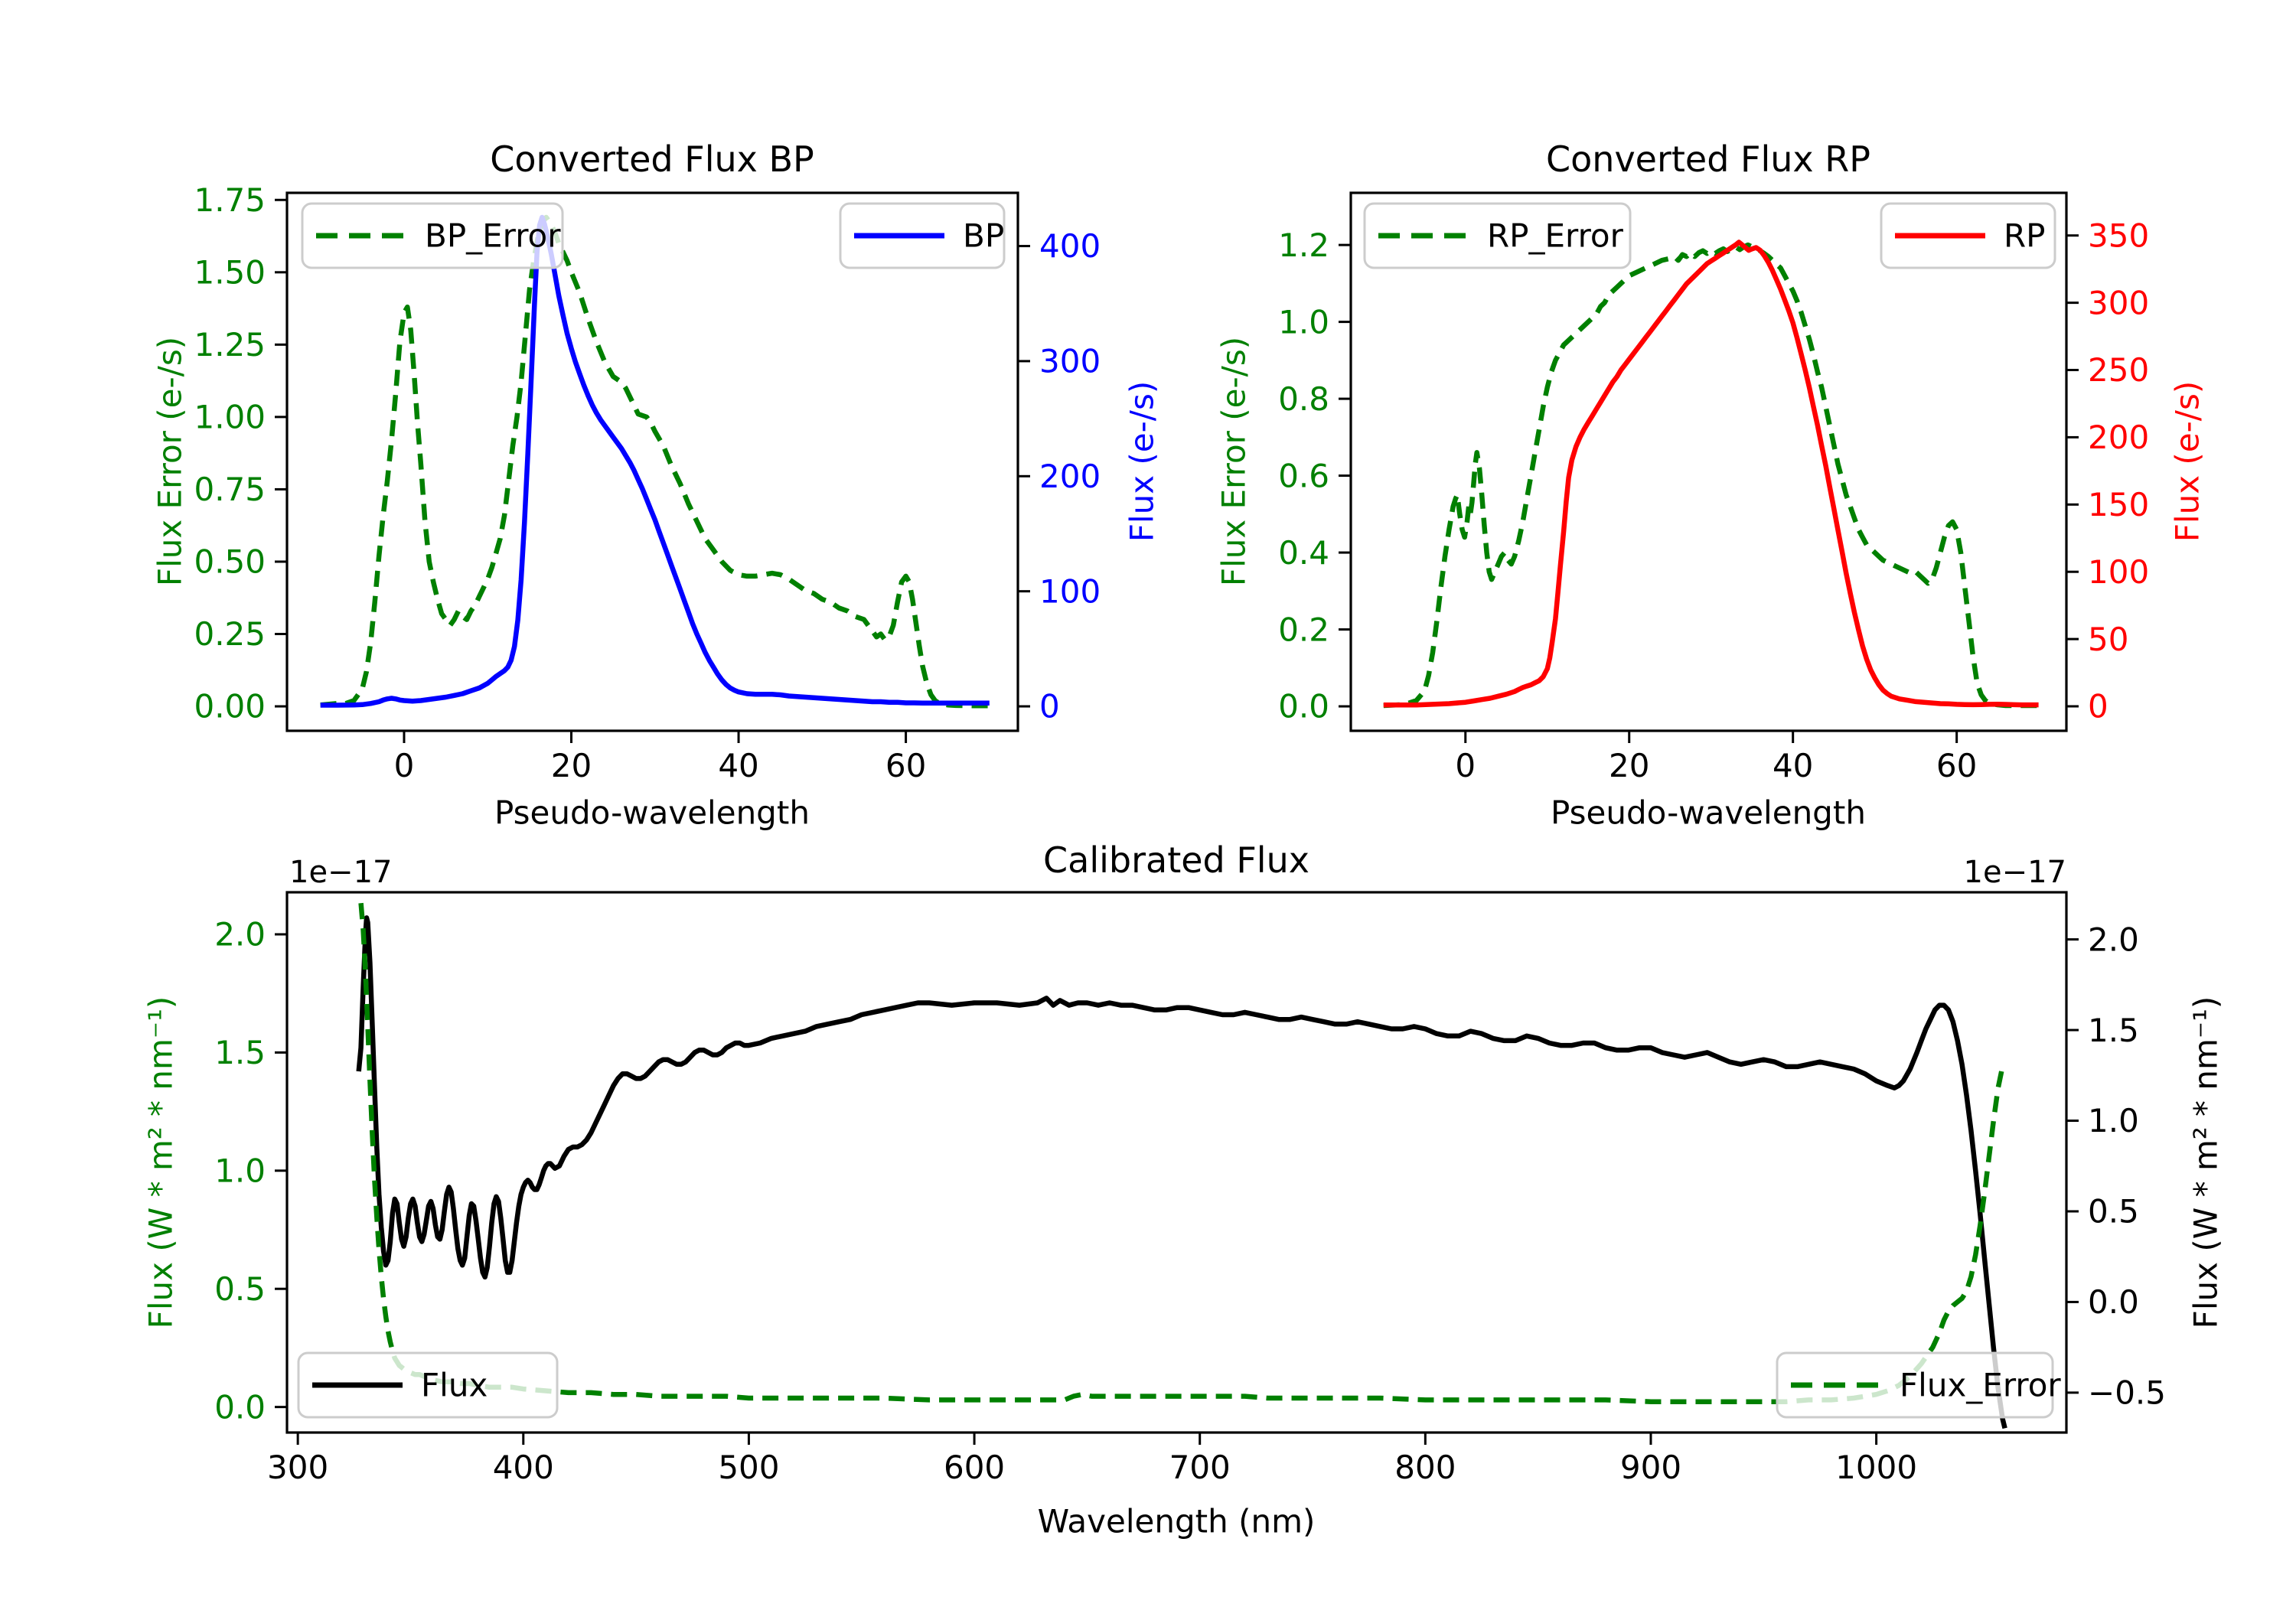 This screenshot has height=1607, width=2296. Describe the element at coordinates (240, 934) in the screenshot. I see `y-left-tick-label: 2.0` at that location.